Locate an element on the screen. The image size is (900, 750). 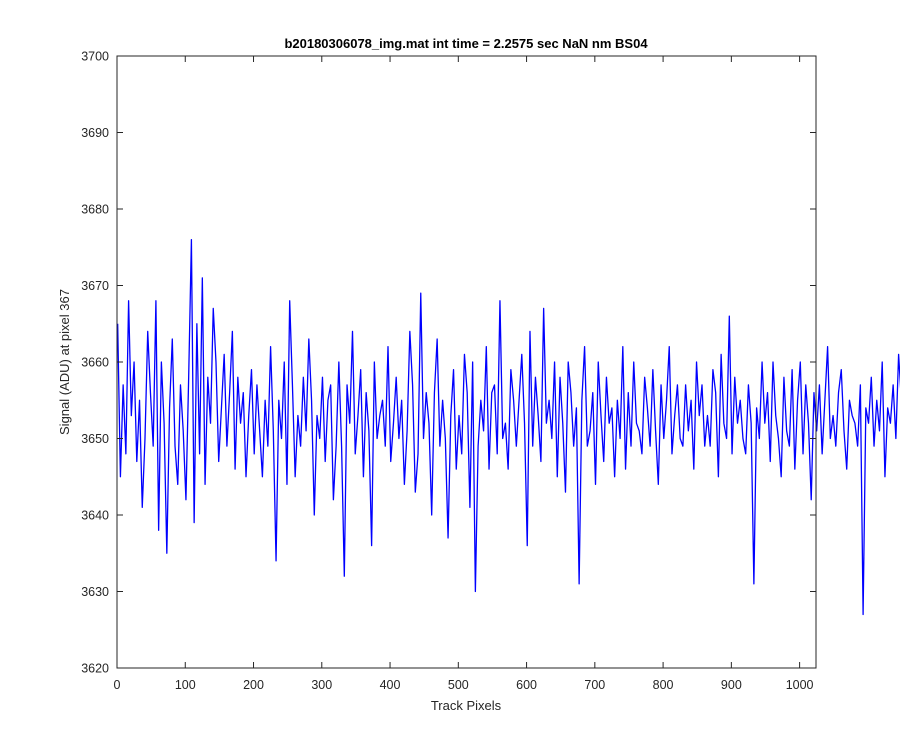
x-axis-label: Track Pixels is located at coordinates (466, 705).